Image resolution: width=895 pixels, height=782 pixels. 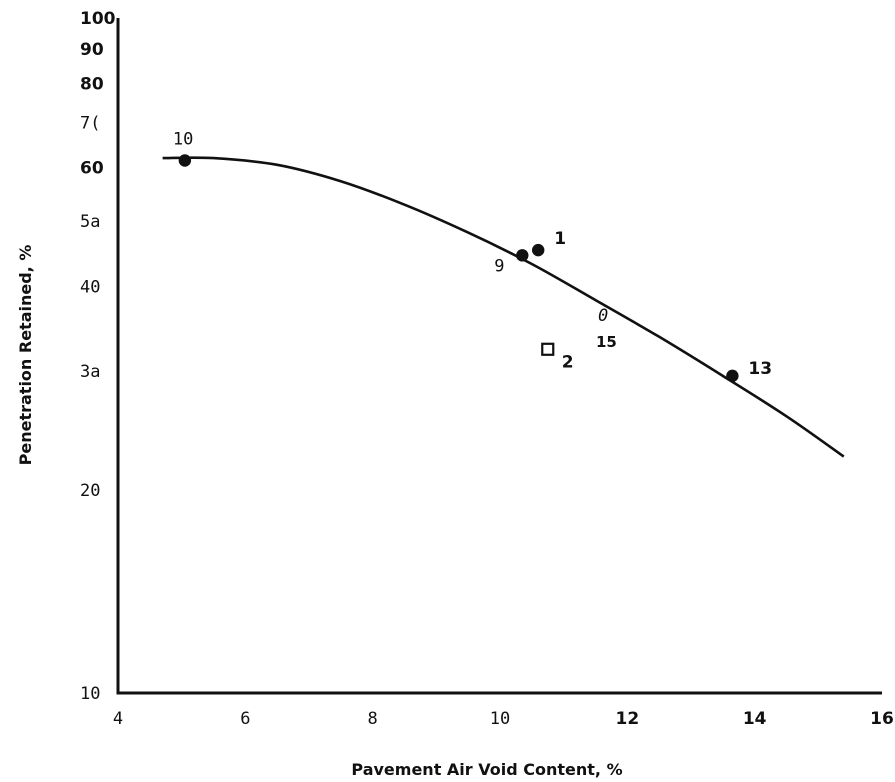 I want to click on annotation-label: 0, so click(x=603, y=316).